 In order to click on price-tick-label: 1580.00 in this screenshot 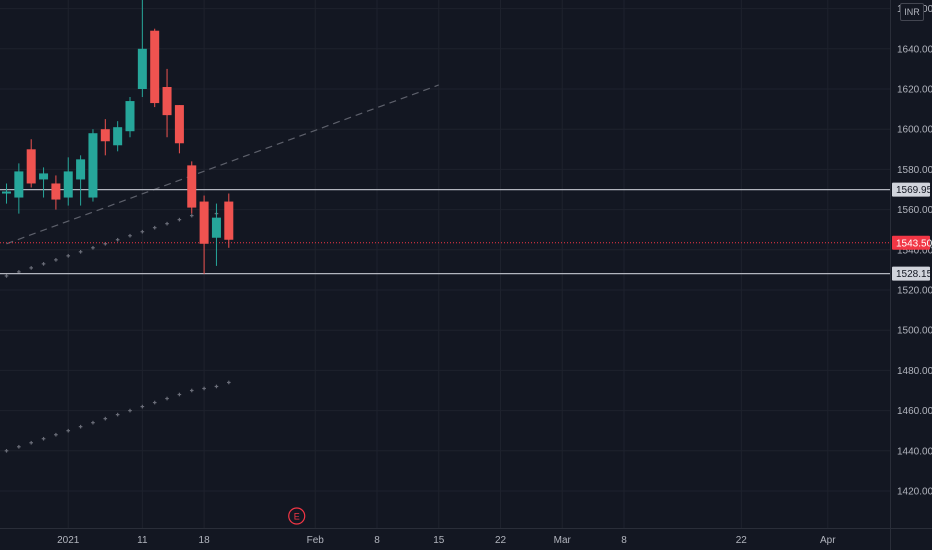, I will do `click(914, 170)`.